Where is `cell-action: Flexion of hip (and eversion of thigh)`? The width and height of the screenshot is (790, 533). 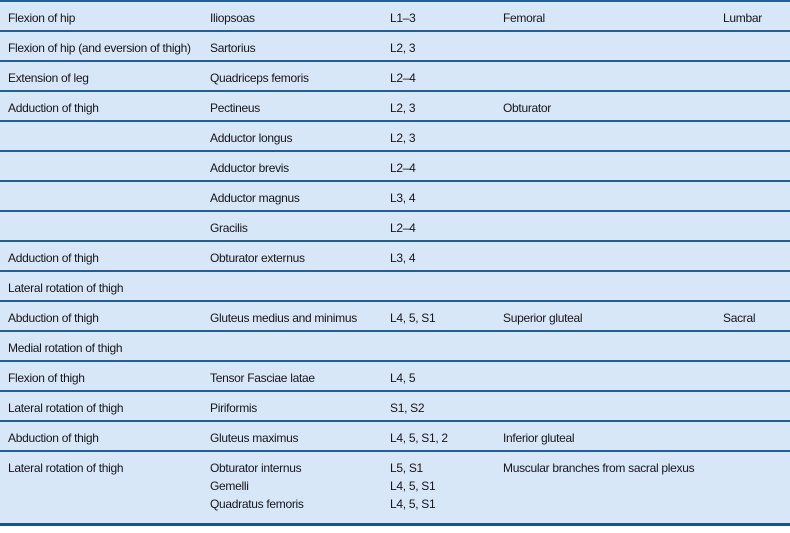
cell-action: Flexion of hip (and eversion of thigh) is located at coordinates (101, 46).